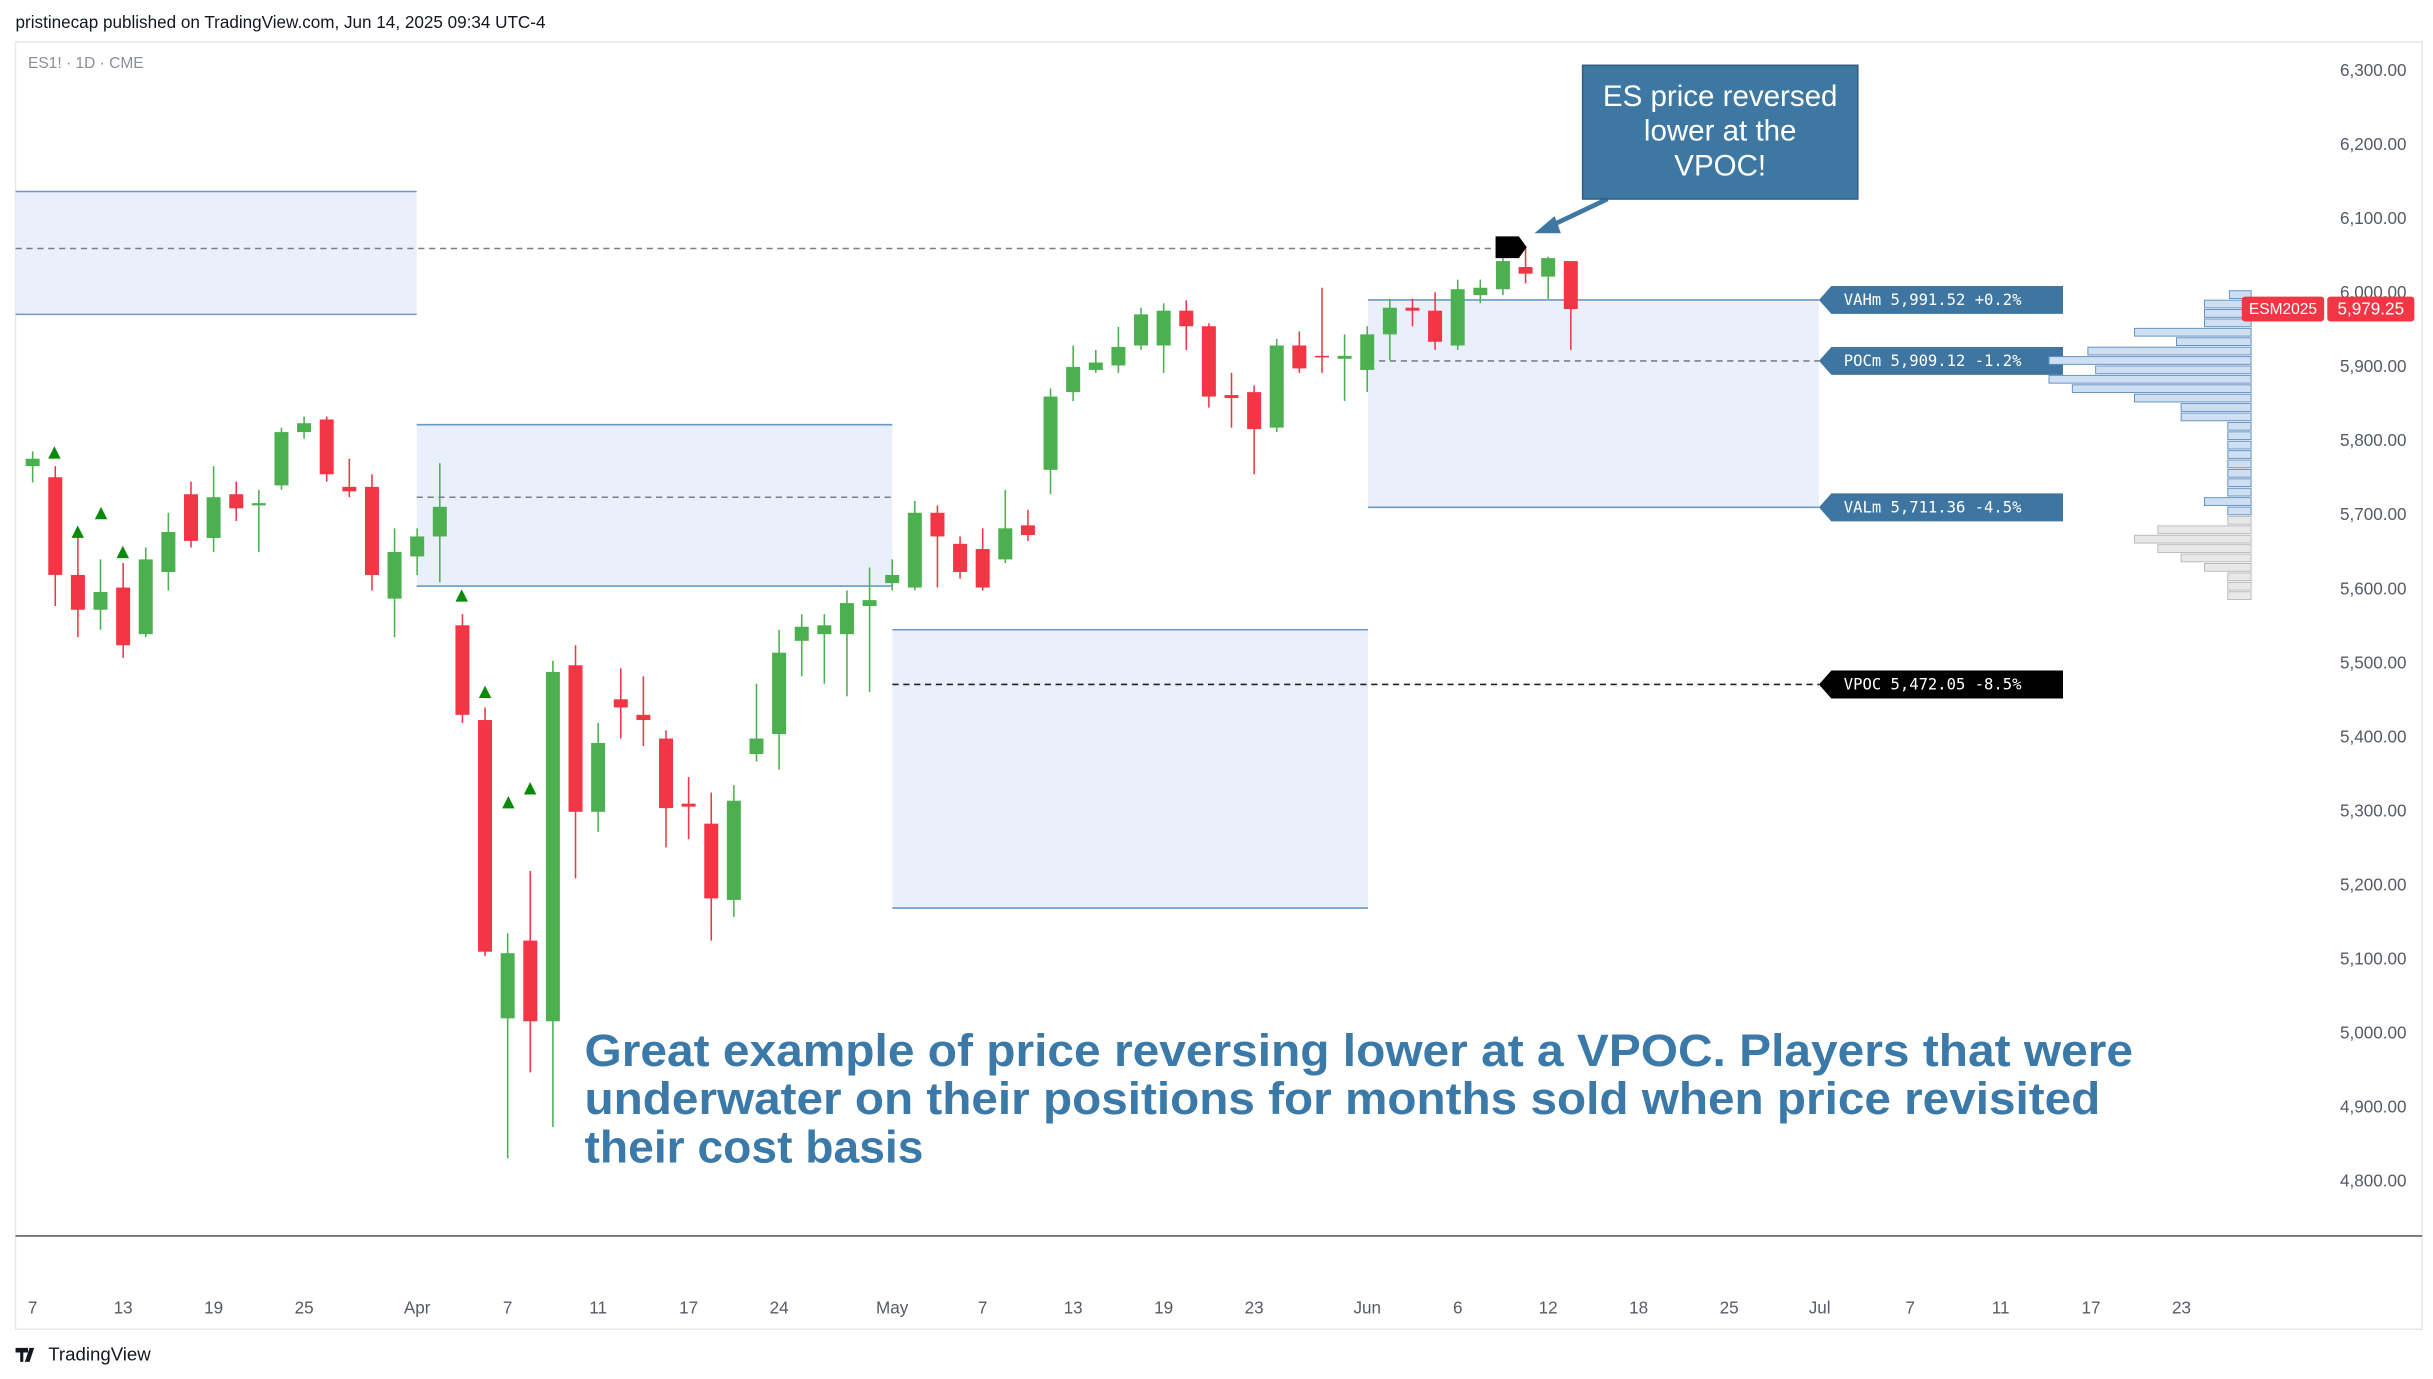 The height and width of the screenshot is (1379, 2433). What do you see at coordinates (779, 1308) in the screenshot?
I see `x-tick-label: 24` at bounding box center [779, 1308].